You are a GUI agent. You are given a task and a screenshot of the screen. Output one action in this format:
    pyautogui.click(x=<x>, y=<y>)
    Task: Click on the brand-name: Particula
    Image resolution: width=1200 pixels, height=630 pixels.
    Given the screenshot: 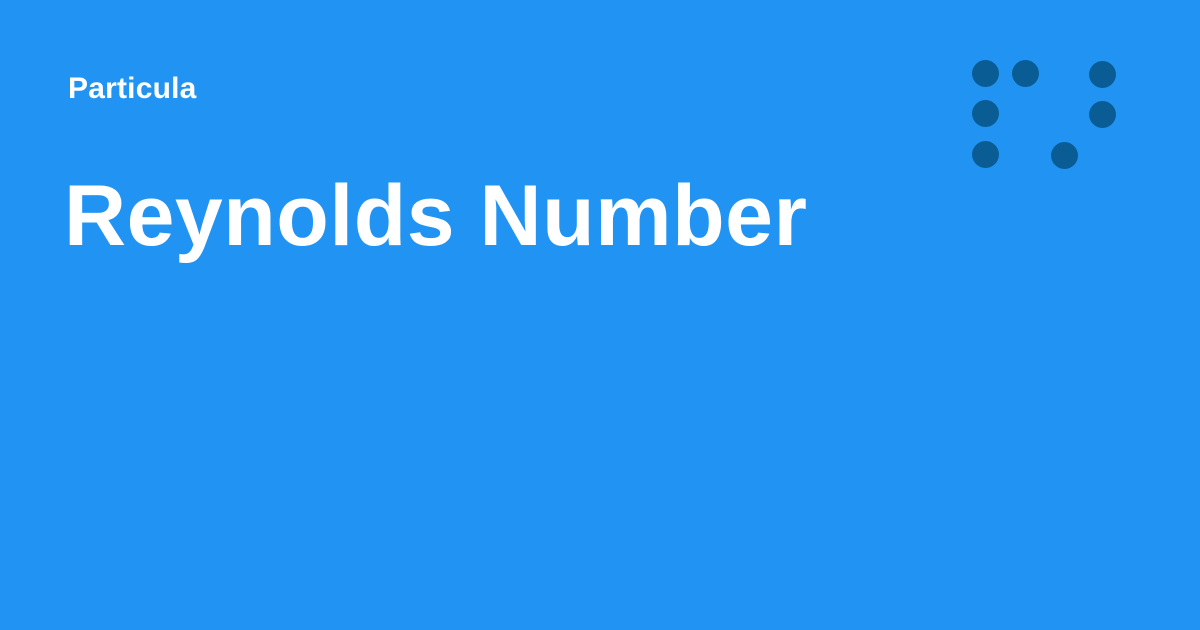 What is the action you would take?
    pyautogui.click(x=132, y=88)
    